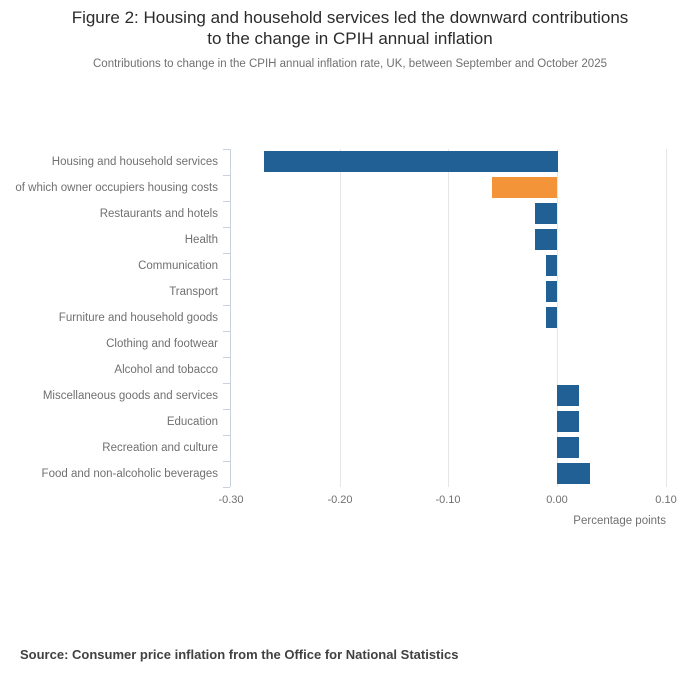  What do you see at coordinates (230, 318) in the screenshot?
I see `y-axis-line` at bounding box center [230, 318].